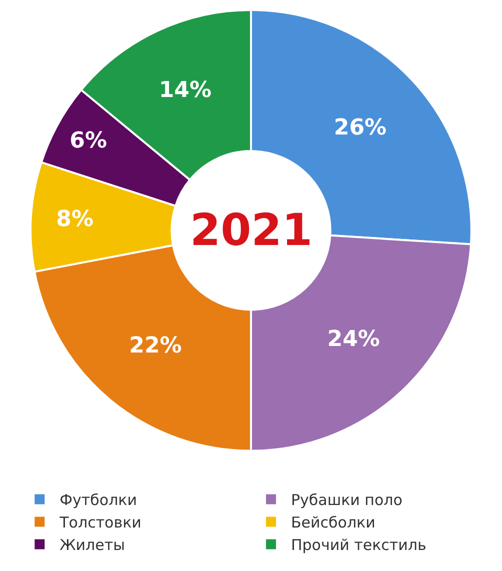 The width and height of the screenshot is (502, 571). Describe the element at coordinates (251, 230) in the screenshot. I see `text: 2021` at that location.